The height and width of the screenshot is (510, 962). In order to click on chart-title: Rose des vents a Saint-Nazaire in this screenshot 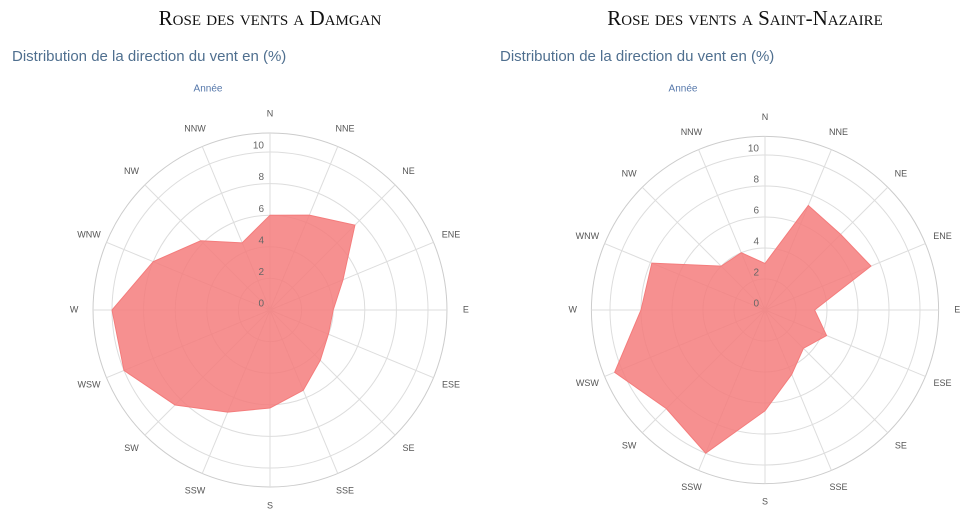, I will do `click(745, 18)`.